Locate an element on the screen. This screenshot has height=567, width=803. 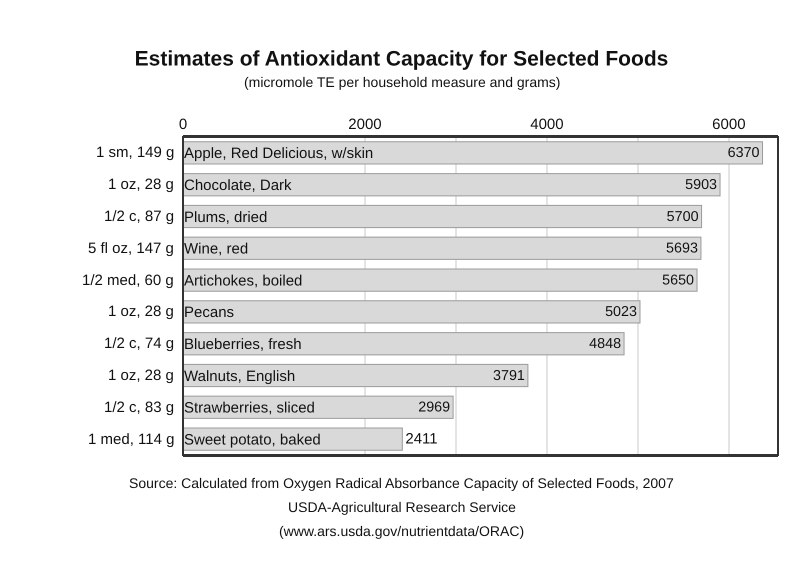
x-tick-label: 6000 is located at coordinates (729, 124).